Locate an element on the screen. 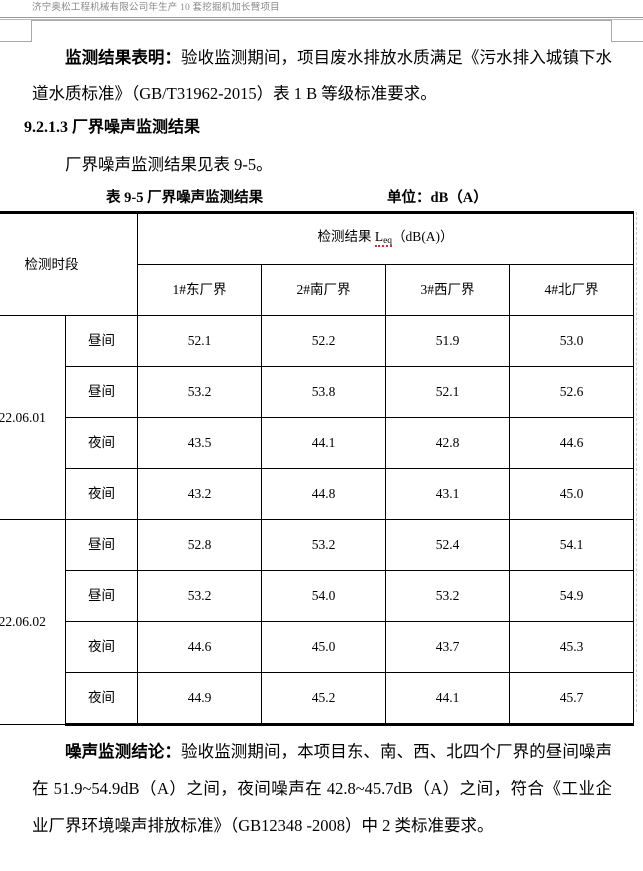  cell-value: 52.2 is located at coordinates (323, 341).